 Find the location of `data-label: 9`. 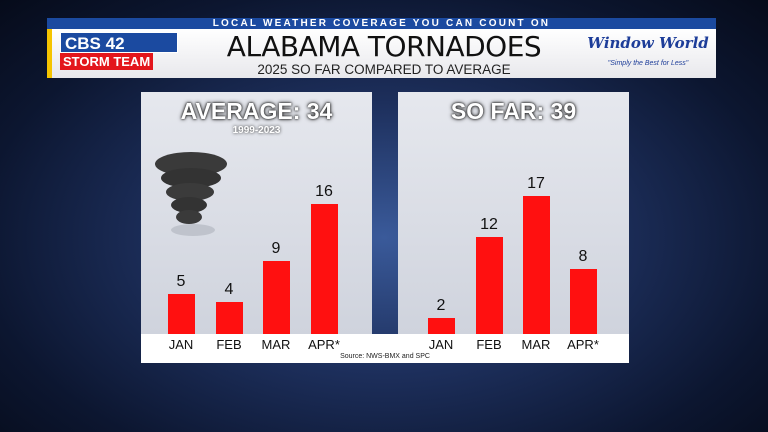

data-label: 9 is located at coordinates (276, 249).